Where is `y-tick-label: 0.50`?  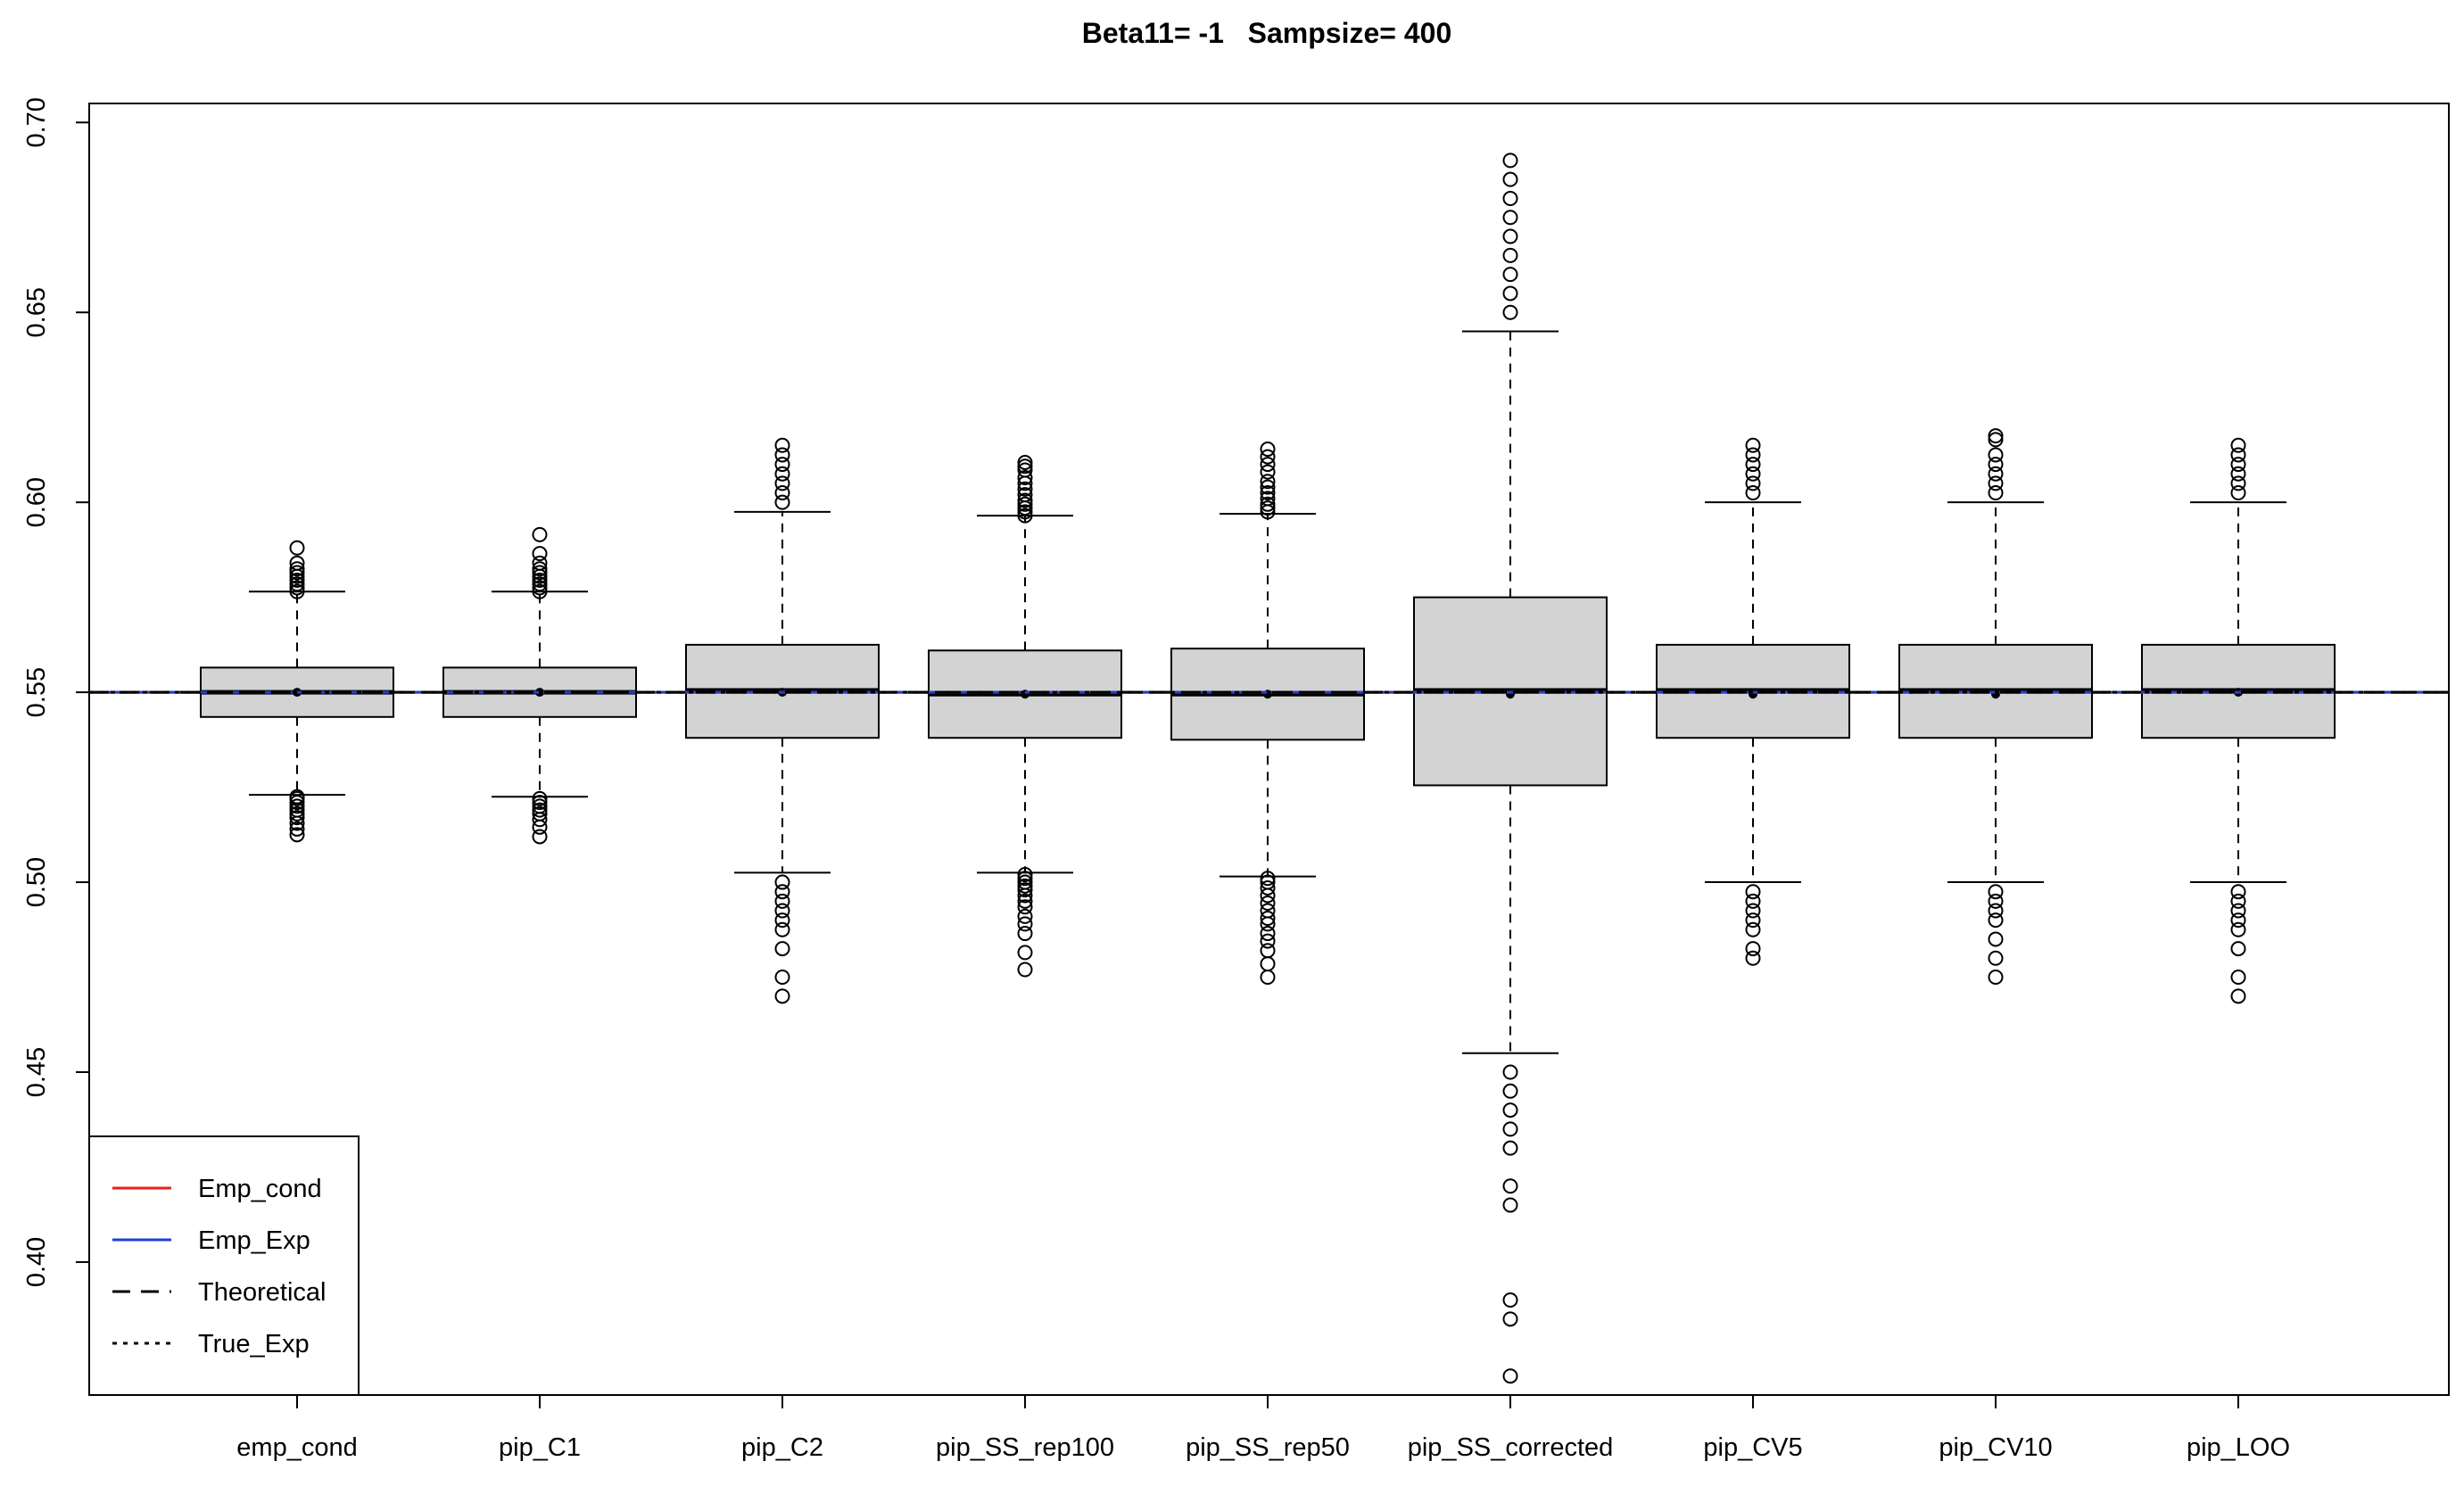 y-tick-label: 0.50 is located at coordinates (36, 882).